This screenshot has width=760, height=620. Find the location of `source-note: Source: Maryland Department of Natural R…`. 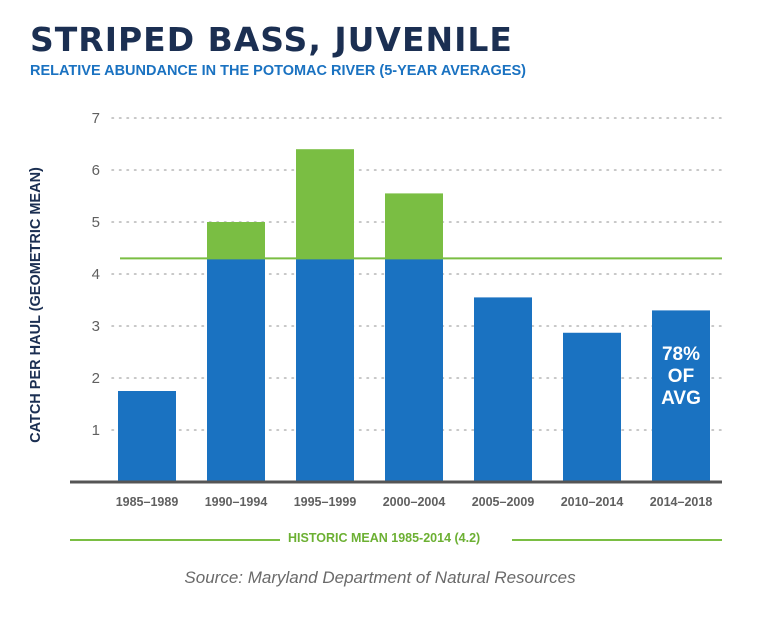

source-note: Source: Maryland Department of Natural R… is located at coordinates (380, 577).